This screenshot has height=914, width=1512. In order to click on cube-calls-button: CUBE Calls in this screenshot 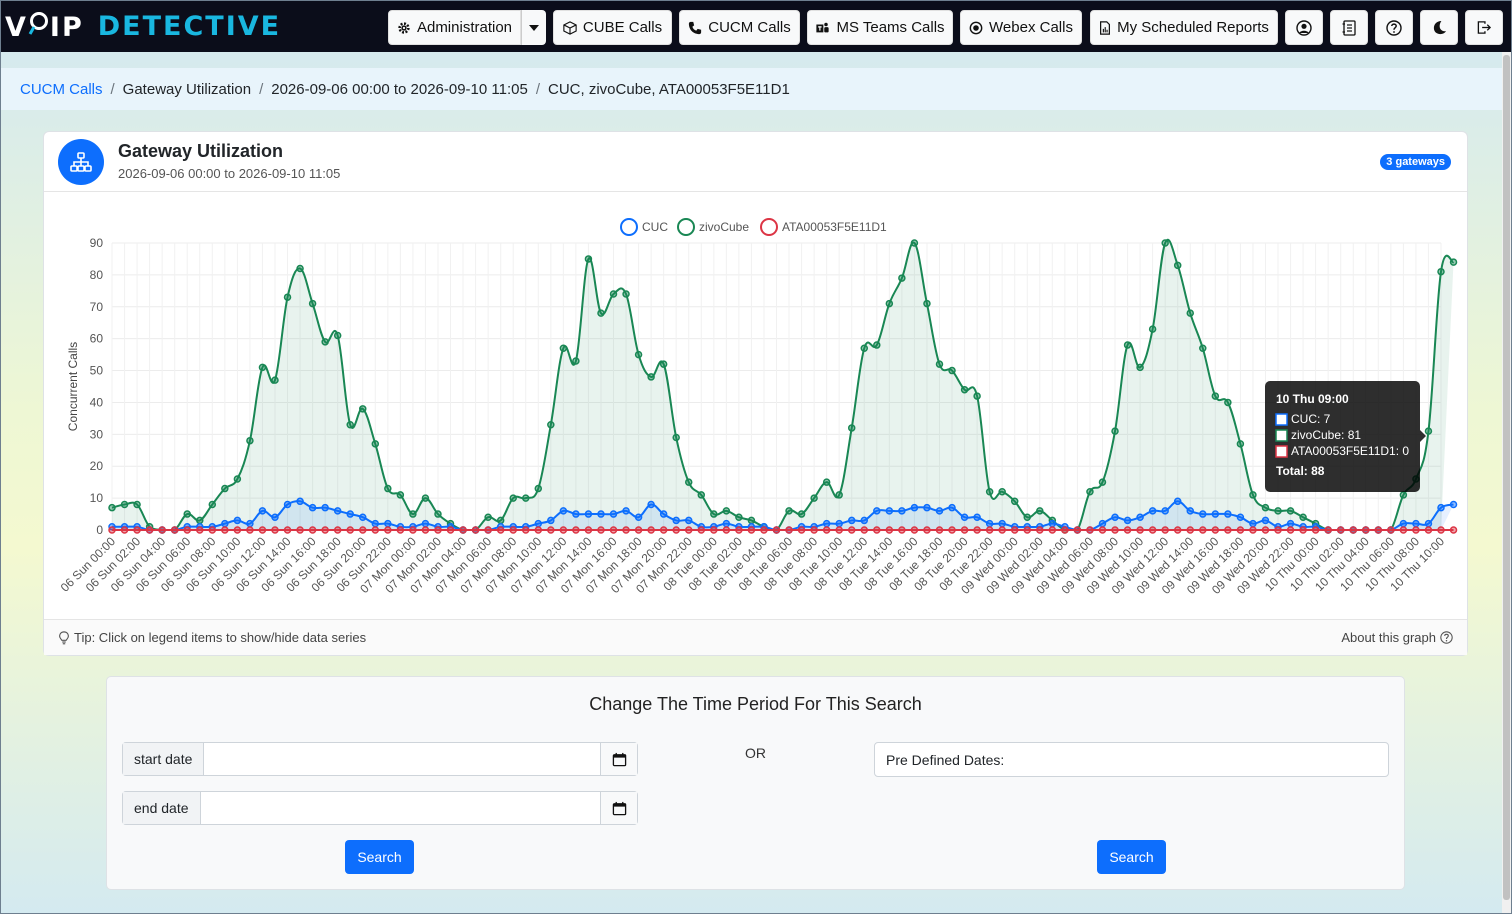, I will do `click(612, 27)`.